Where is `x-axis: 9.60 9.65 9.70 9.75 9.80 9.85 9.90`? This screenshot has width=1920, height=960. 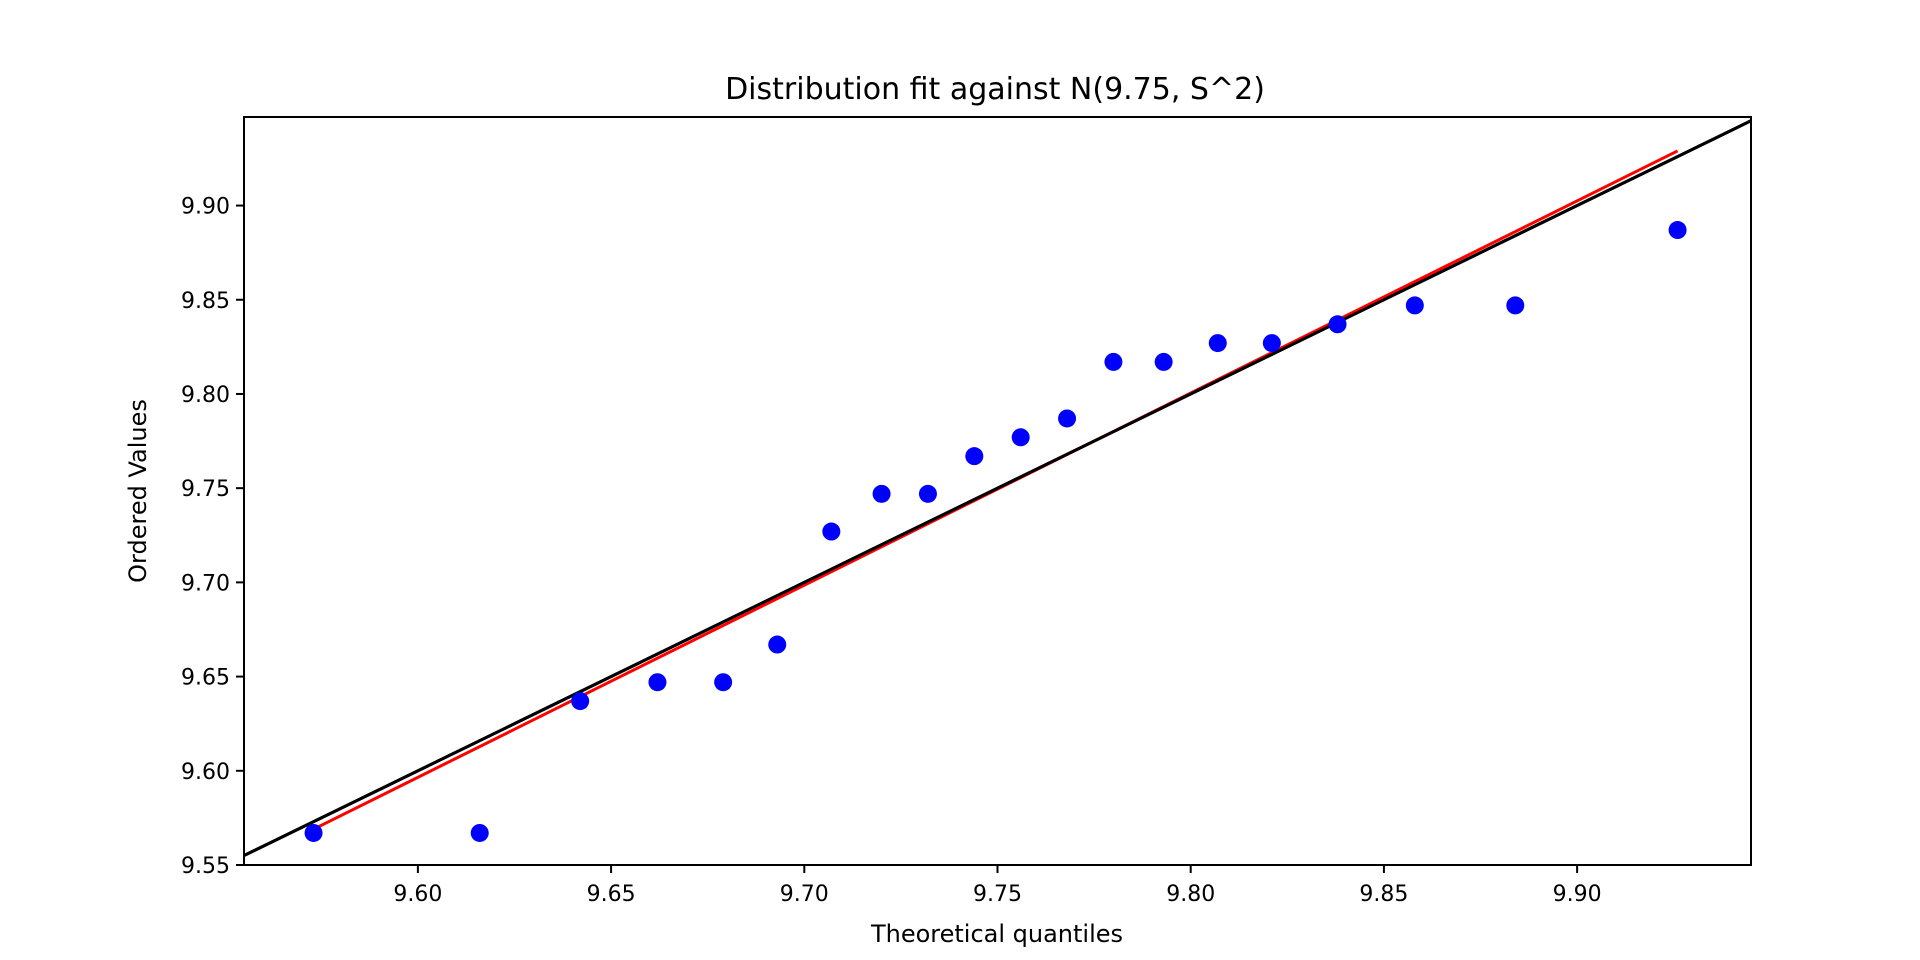 x-axis: 9.60 9.65 9.70 9.75 9.80 9.85 9.90 is located at coordinates (997, 886).